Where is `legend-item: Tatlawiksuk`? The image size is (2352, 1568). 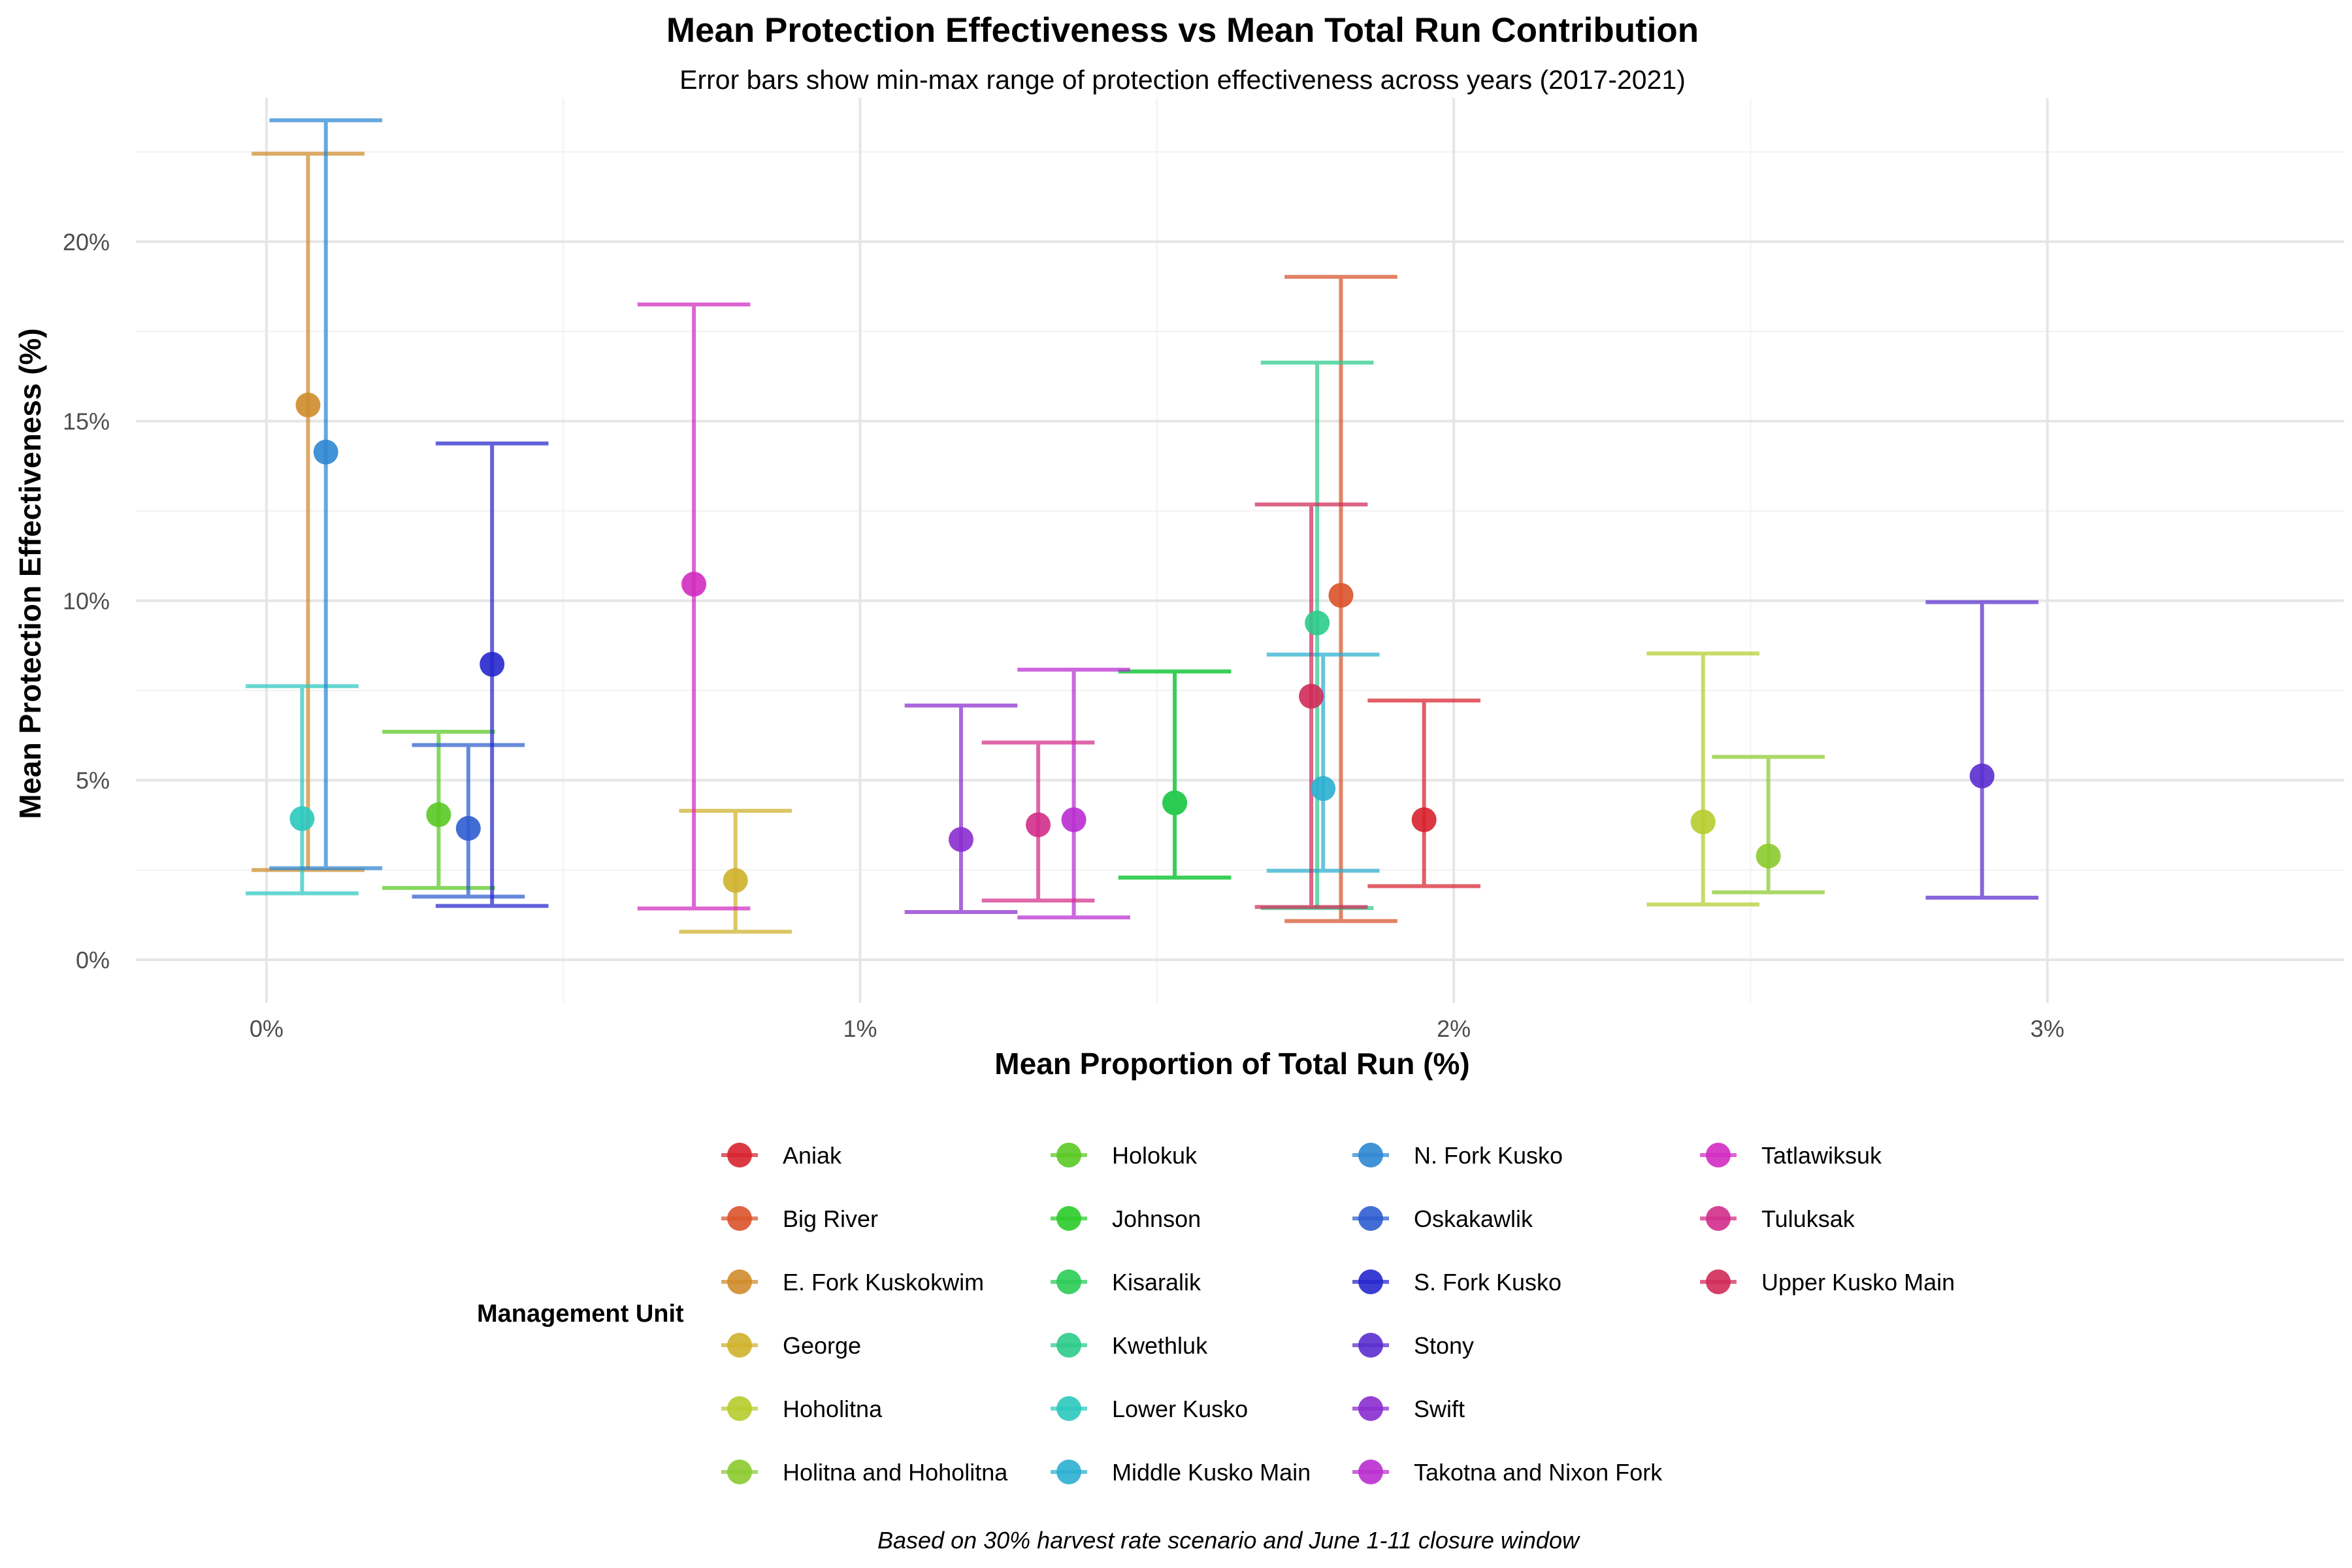
legend-item: Tatlawiksuk is located at coordinates (1791, 1155).